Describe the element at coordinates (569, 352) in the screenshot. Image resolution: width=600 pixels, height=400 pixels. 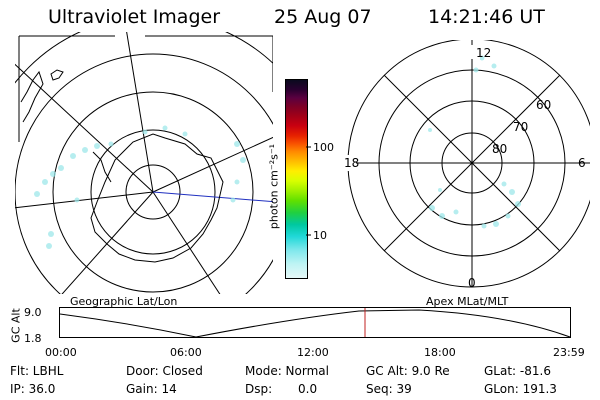
I see `altitude-xtick-4: 23:59` at that location.